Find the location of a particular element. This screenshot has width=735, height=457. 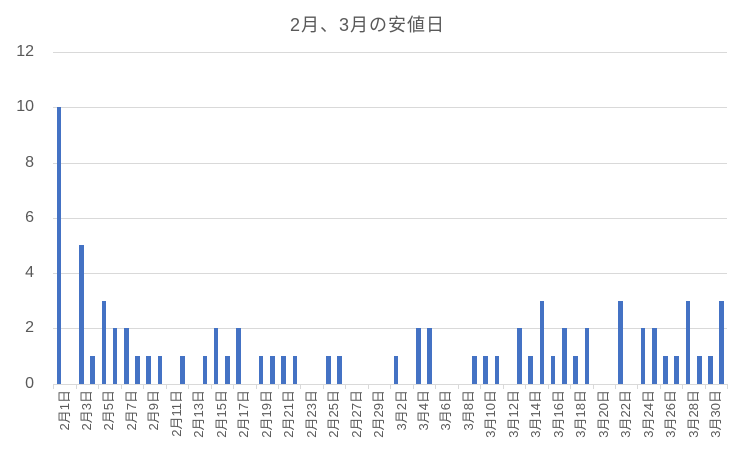

x-axis-tick-label: 2月7日 is located at coordinates (131, 410).